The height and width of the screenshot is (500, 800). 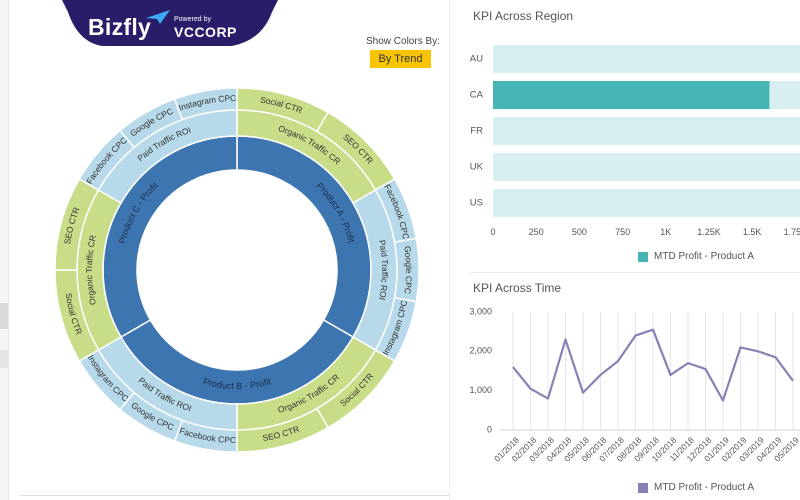 What do you see at coordinates (597, 167) in the screenshot?
I see `bar-UK` at bounding box center [597, 167].